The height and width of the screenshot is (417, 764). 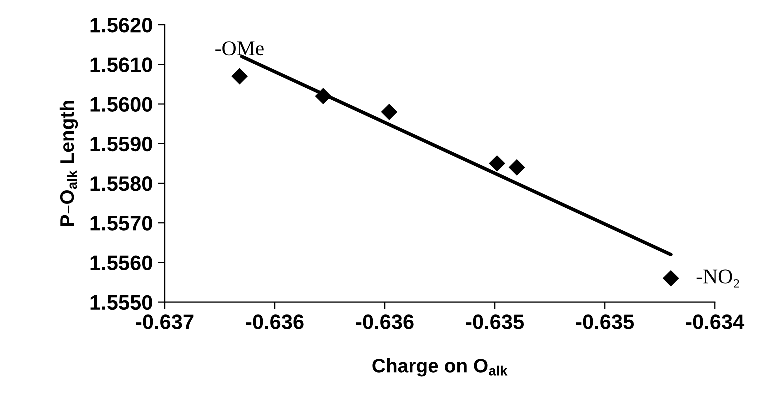 I want to click on annotation: -NO₂, so click(x=718, y=279).